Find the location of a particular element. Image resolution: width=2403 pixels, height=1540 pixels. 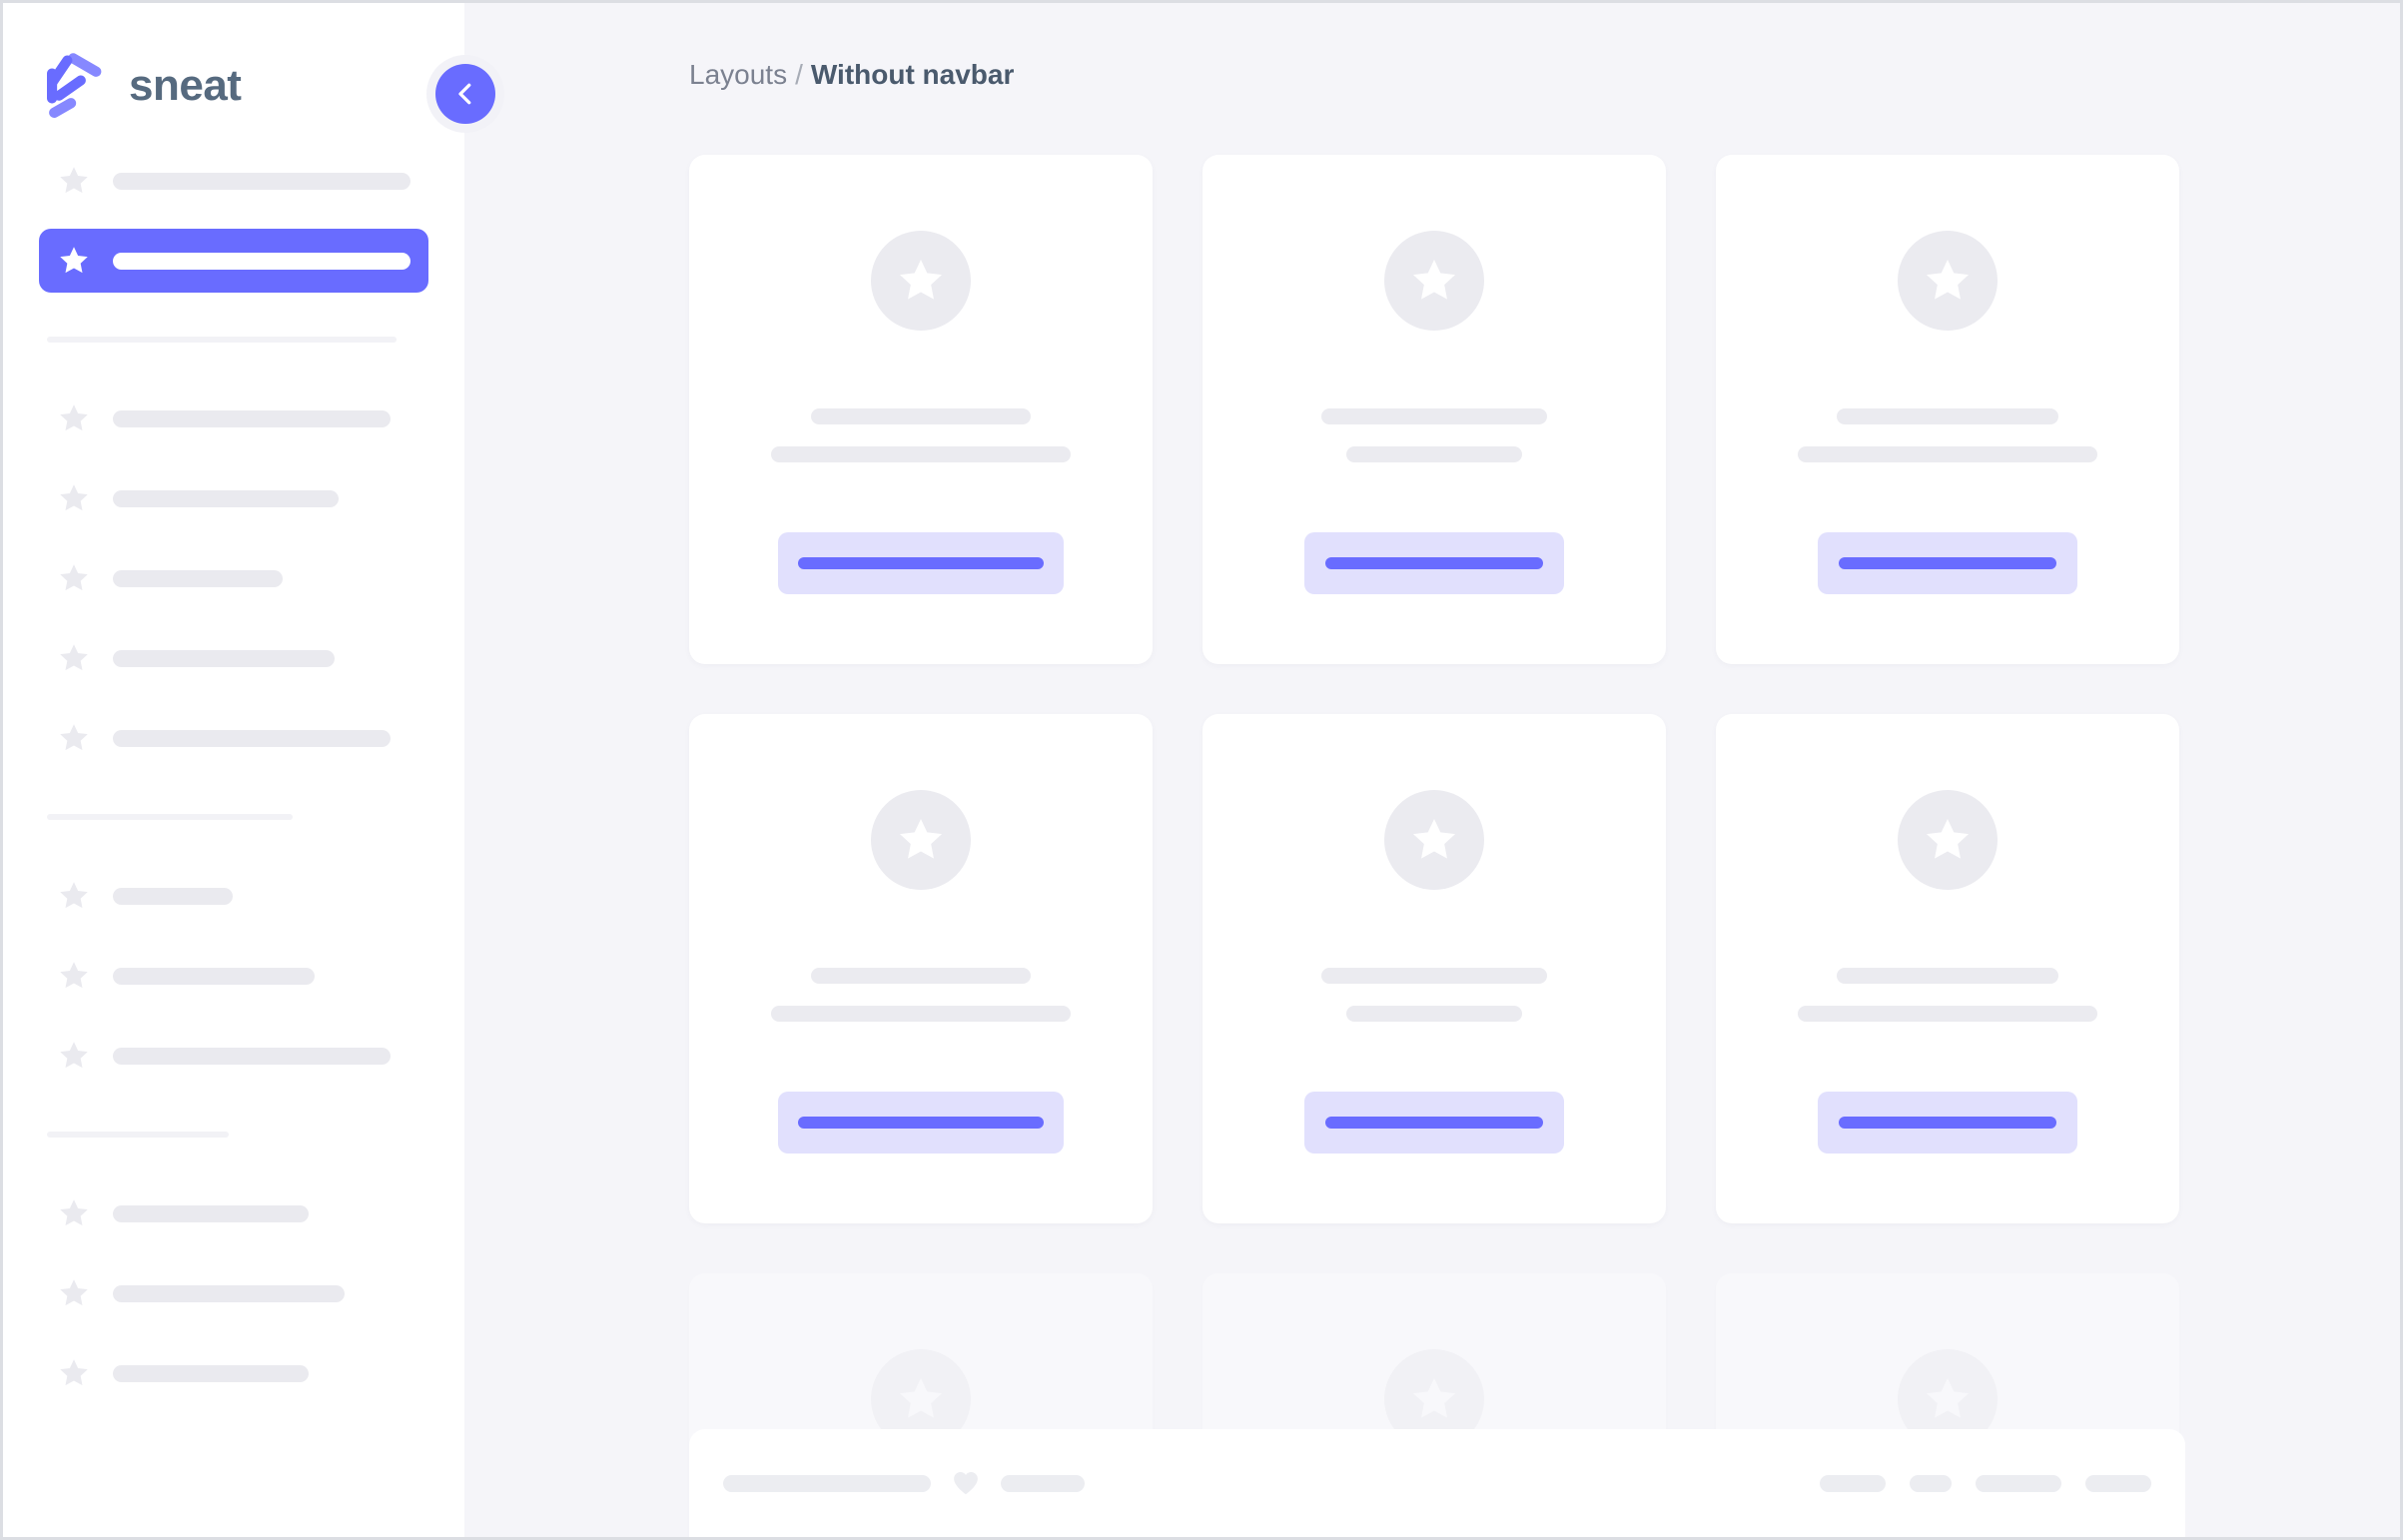

breadcrumb-current: Without navbar is located at coordinates (912, 74).